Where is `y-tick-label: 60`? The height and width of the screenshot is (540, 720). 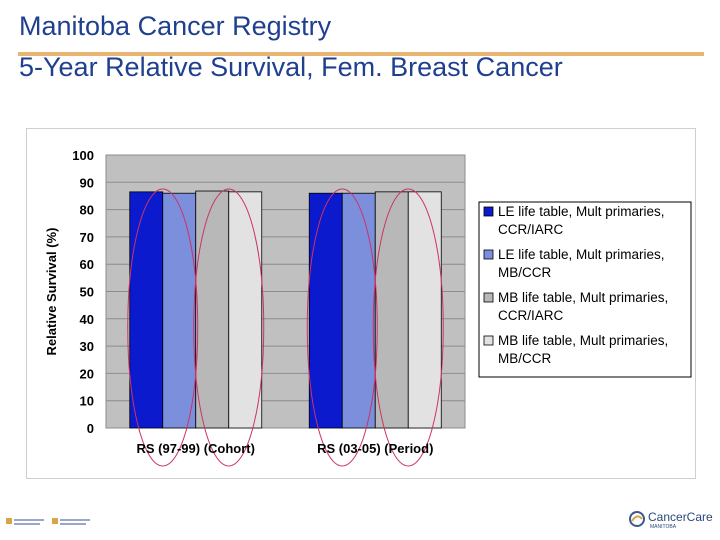
y-tick-label: 60 is located at coordinates (87, 264).